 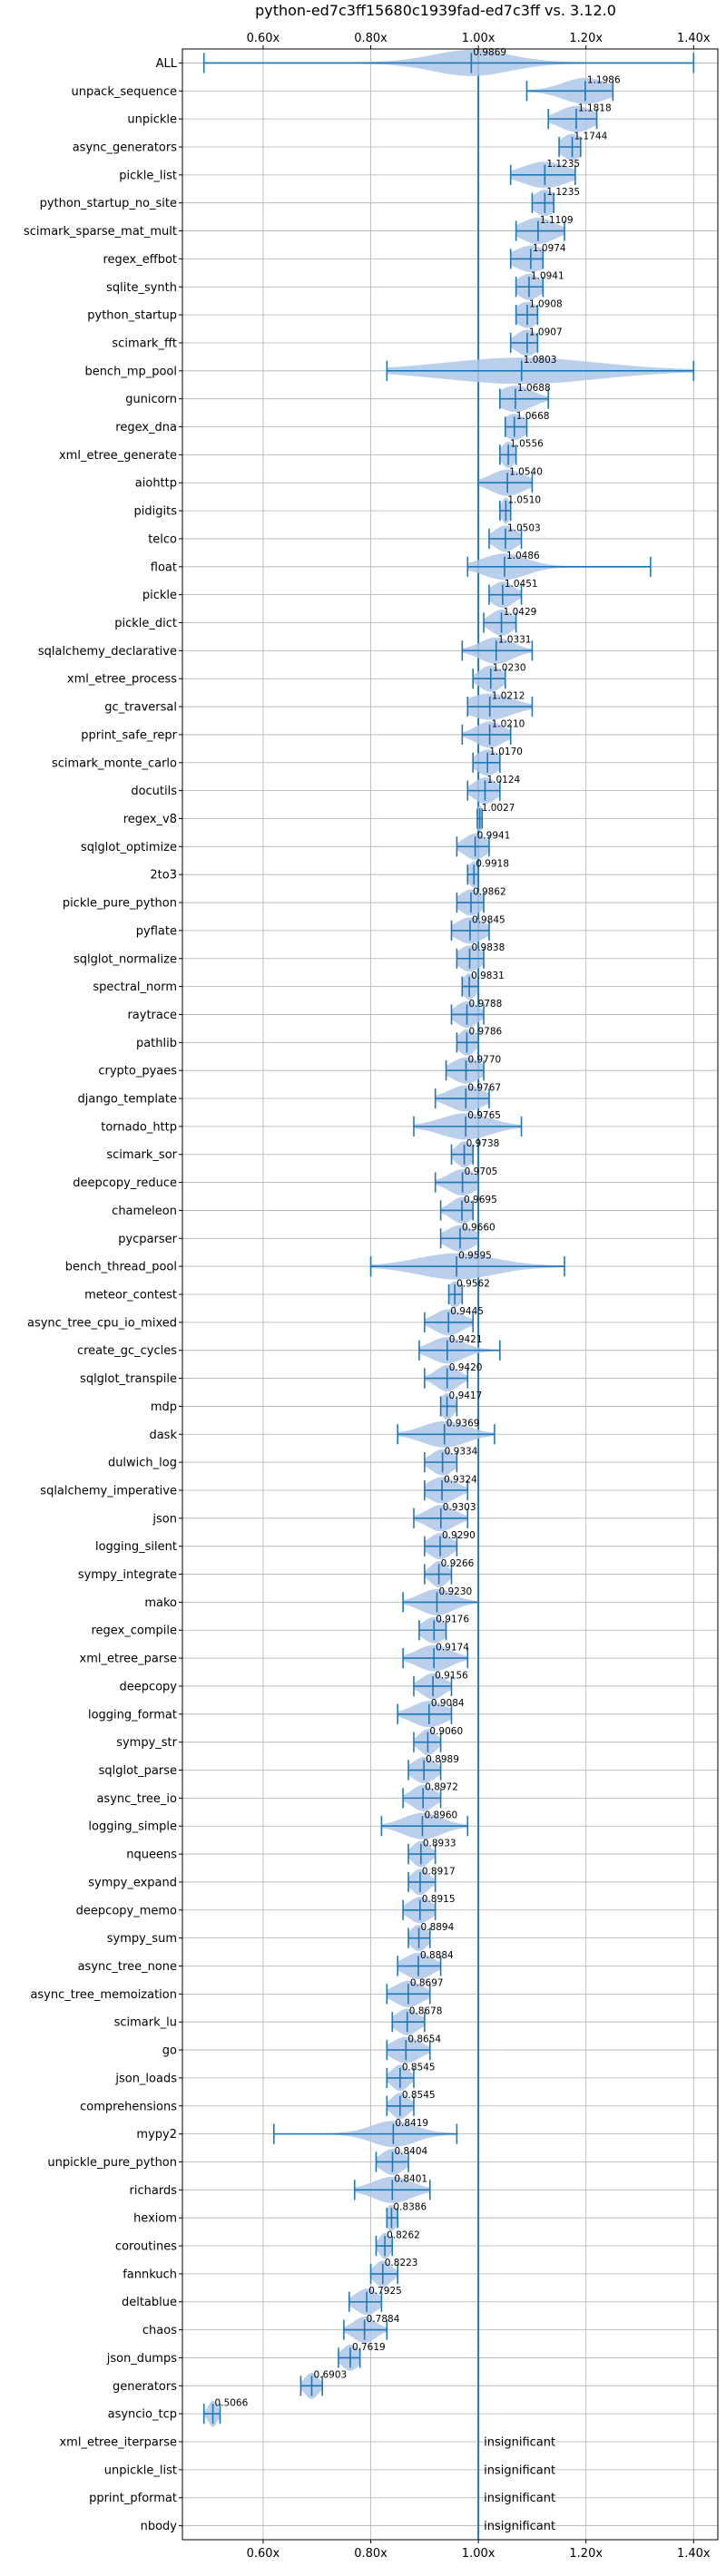 What do you see at coordinates (371, 2554) in the screenshot?
I see `bottom-tick-label: 0.80x` at bounding box center [371, 2554].